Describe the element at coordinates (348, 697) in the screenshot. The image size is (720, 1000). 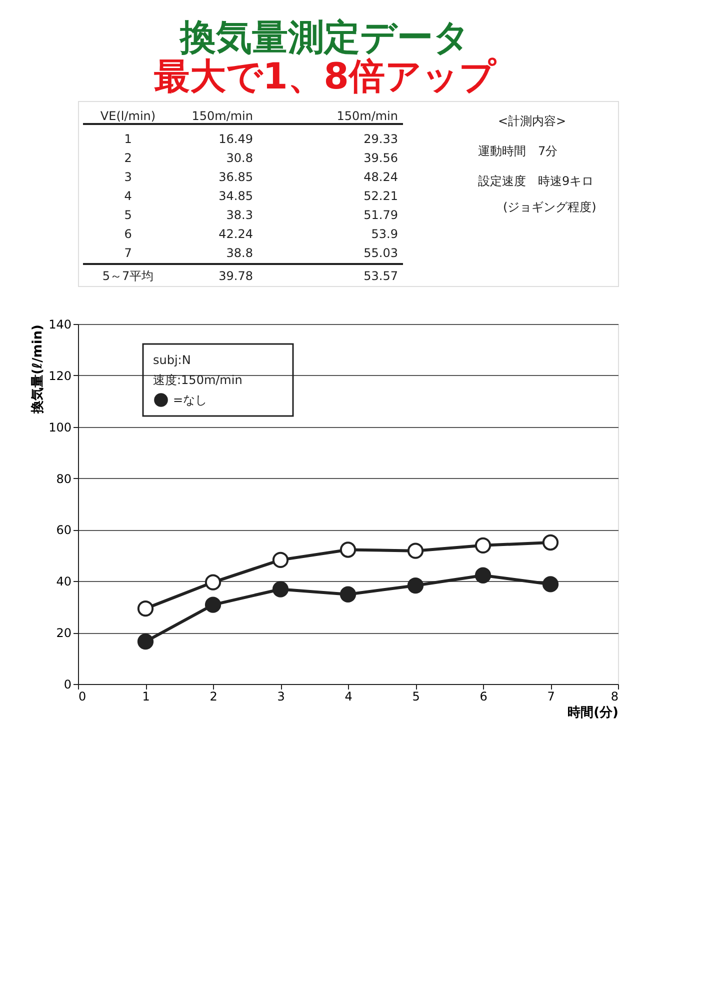
I see `x-tick-label: 4` at that location.